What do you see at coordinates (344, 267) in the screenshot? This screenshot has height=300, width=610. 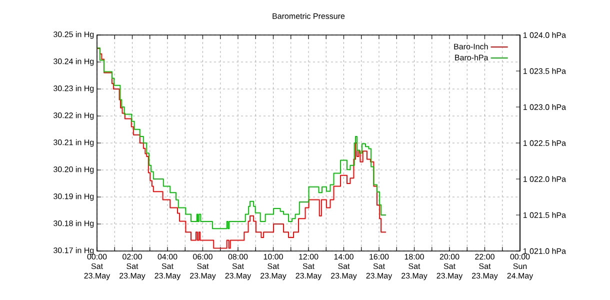 I see `x-tick-label: 14:00 Sat 23.May` at bounding box center [344, 267].